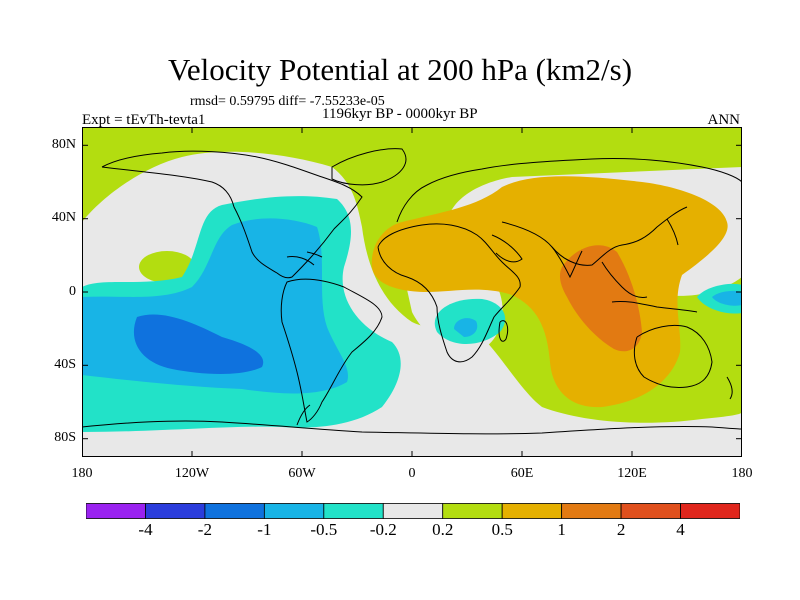  I want to click on coast-south-america, so click(331, 350).